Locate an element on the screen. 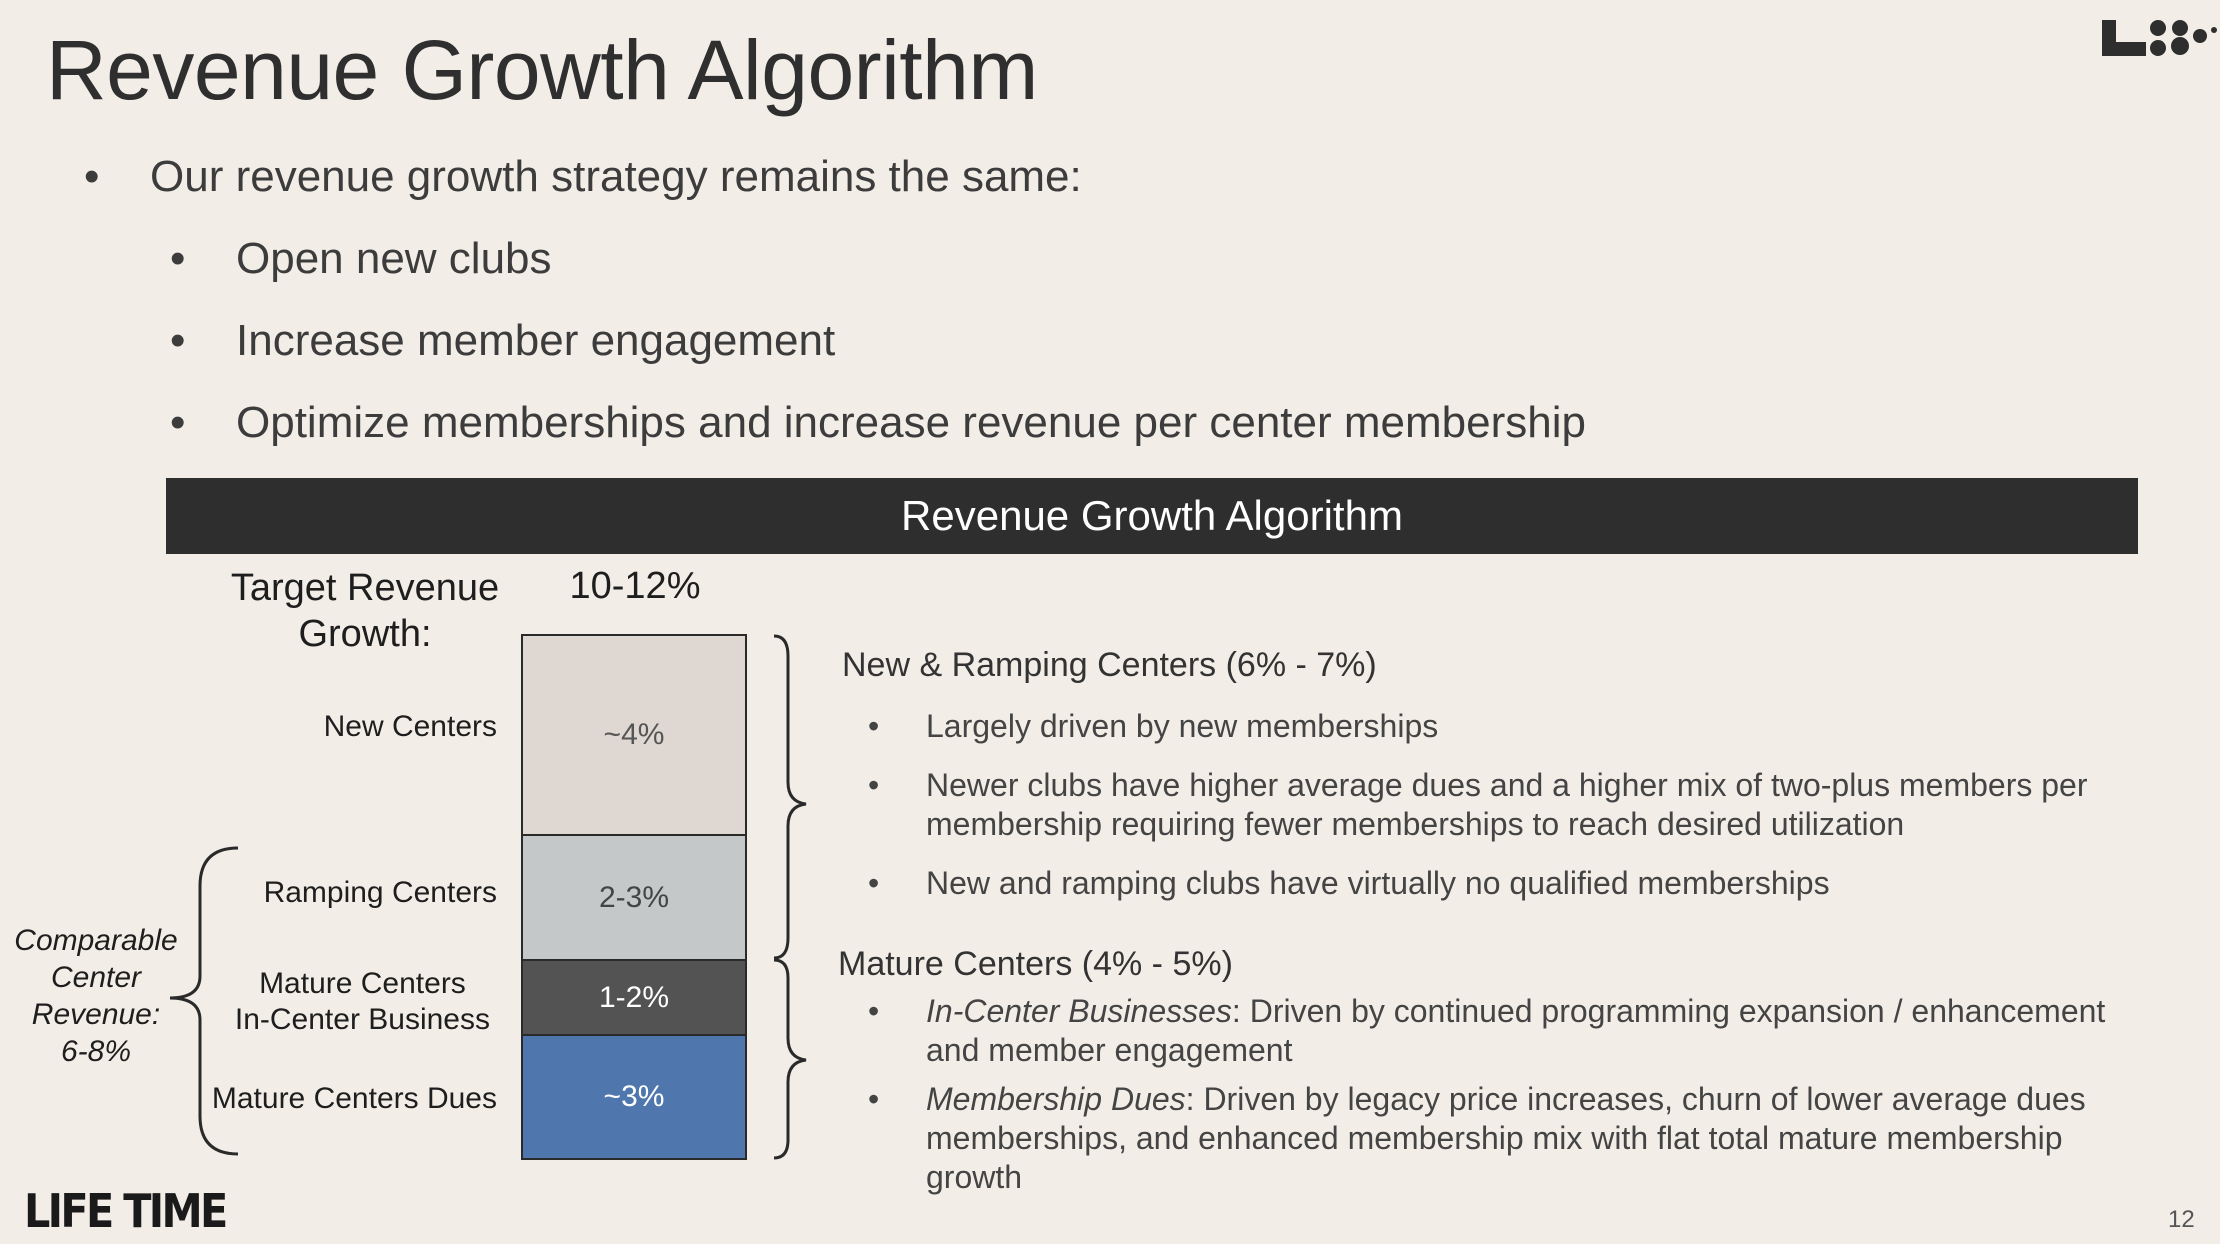  row-label-line: In-Center Business is located at coordinates (362, 1019).